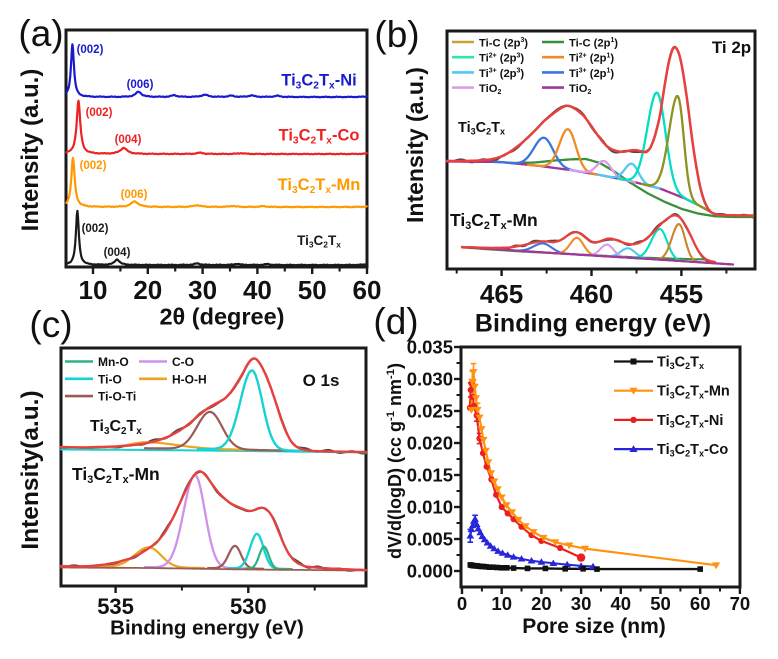 This screenshot has height=659, width=778. What do you see at coordinates (594, 626) in the screenshot?
I see `svg-text: Pore size (nm)` at bounding box center [594, 626].